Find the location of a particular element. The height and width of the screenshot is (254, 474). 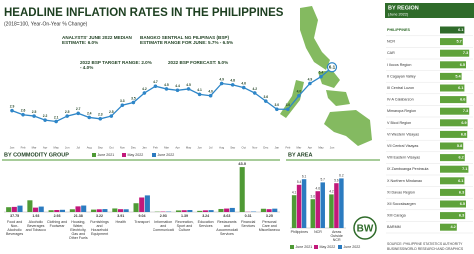

x-tick-label: Areas Outside NCR is located at coordinates (336, 236).